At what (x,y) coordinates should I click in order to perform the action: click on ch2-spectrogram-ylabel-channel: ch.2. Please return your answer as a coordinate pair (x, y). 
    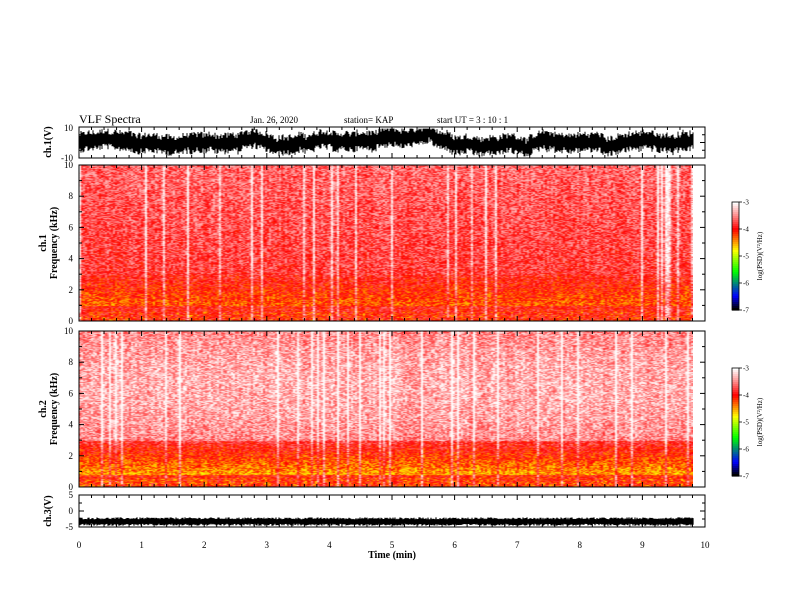
    Looking at the image, I should click on (43, 409).